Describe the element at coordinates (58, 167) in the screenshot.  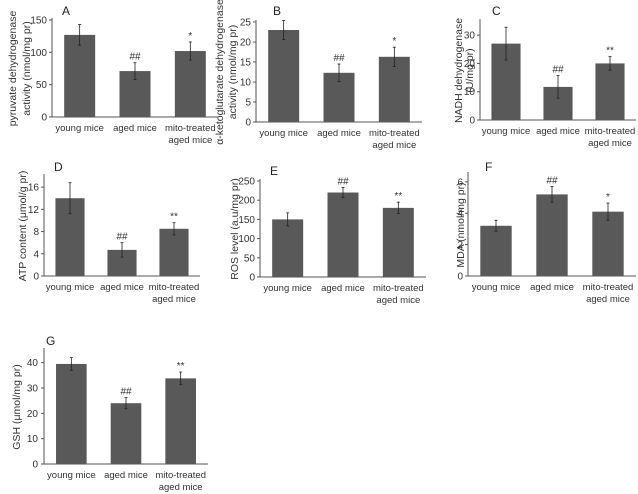
I see `panel-d-label: D` at that location.